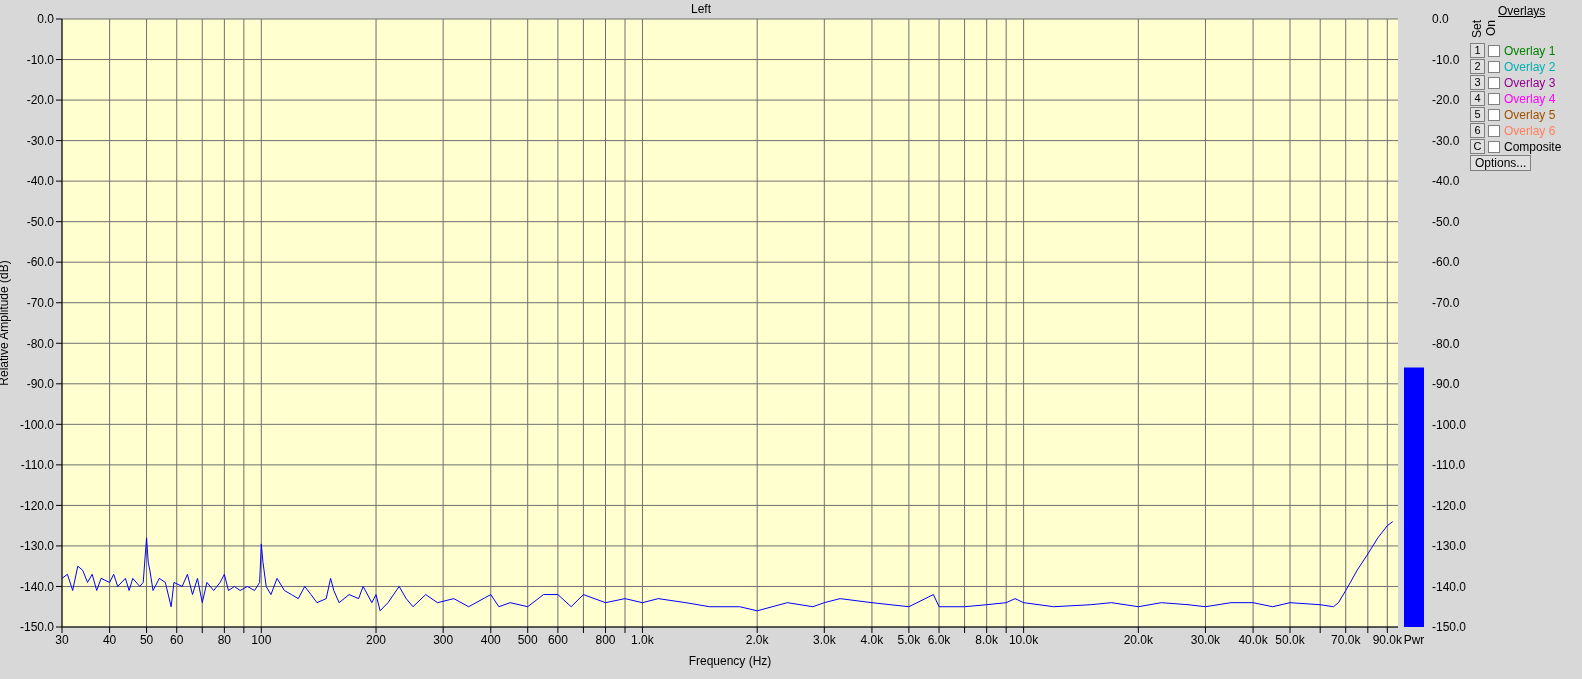 The width and height of the screenshot is (1582, 679). I want to click on chart-title: Left, so click(700, 9).